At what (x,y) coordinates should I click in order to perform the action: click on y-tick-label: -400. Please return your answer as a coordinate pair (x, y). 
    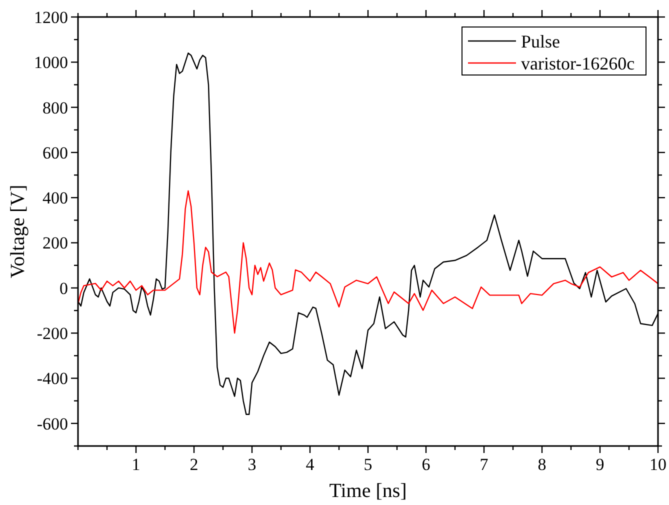
    Looking at the image, I should click on (52, 378).